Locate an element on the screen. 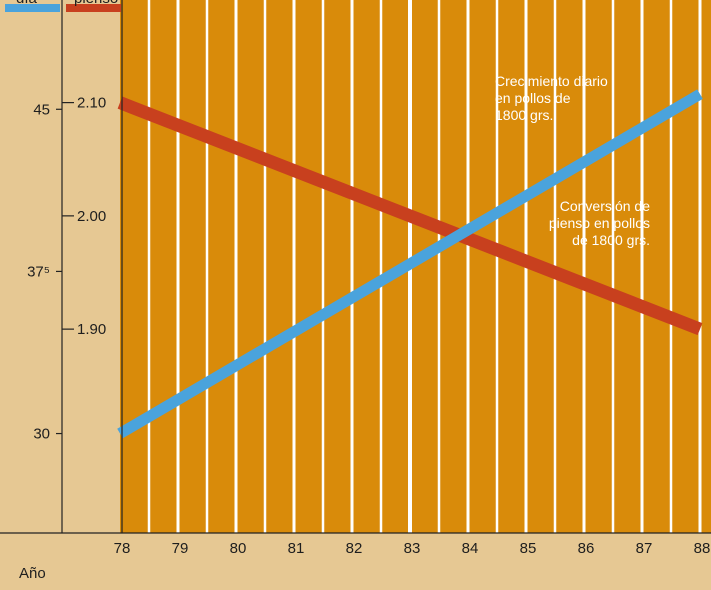 This screenshot has width=711, height=590. series-label-conversion-line: de 1800 grs. is located at coordinates (611, 240).